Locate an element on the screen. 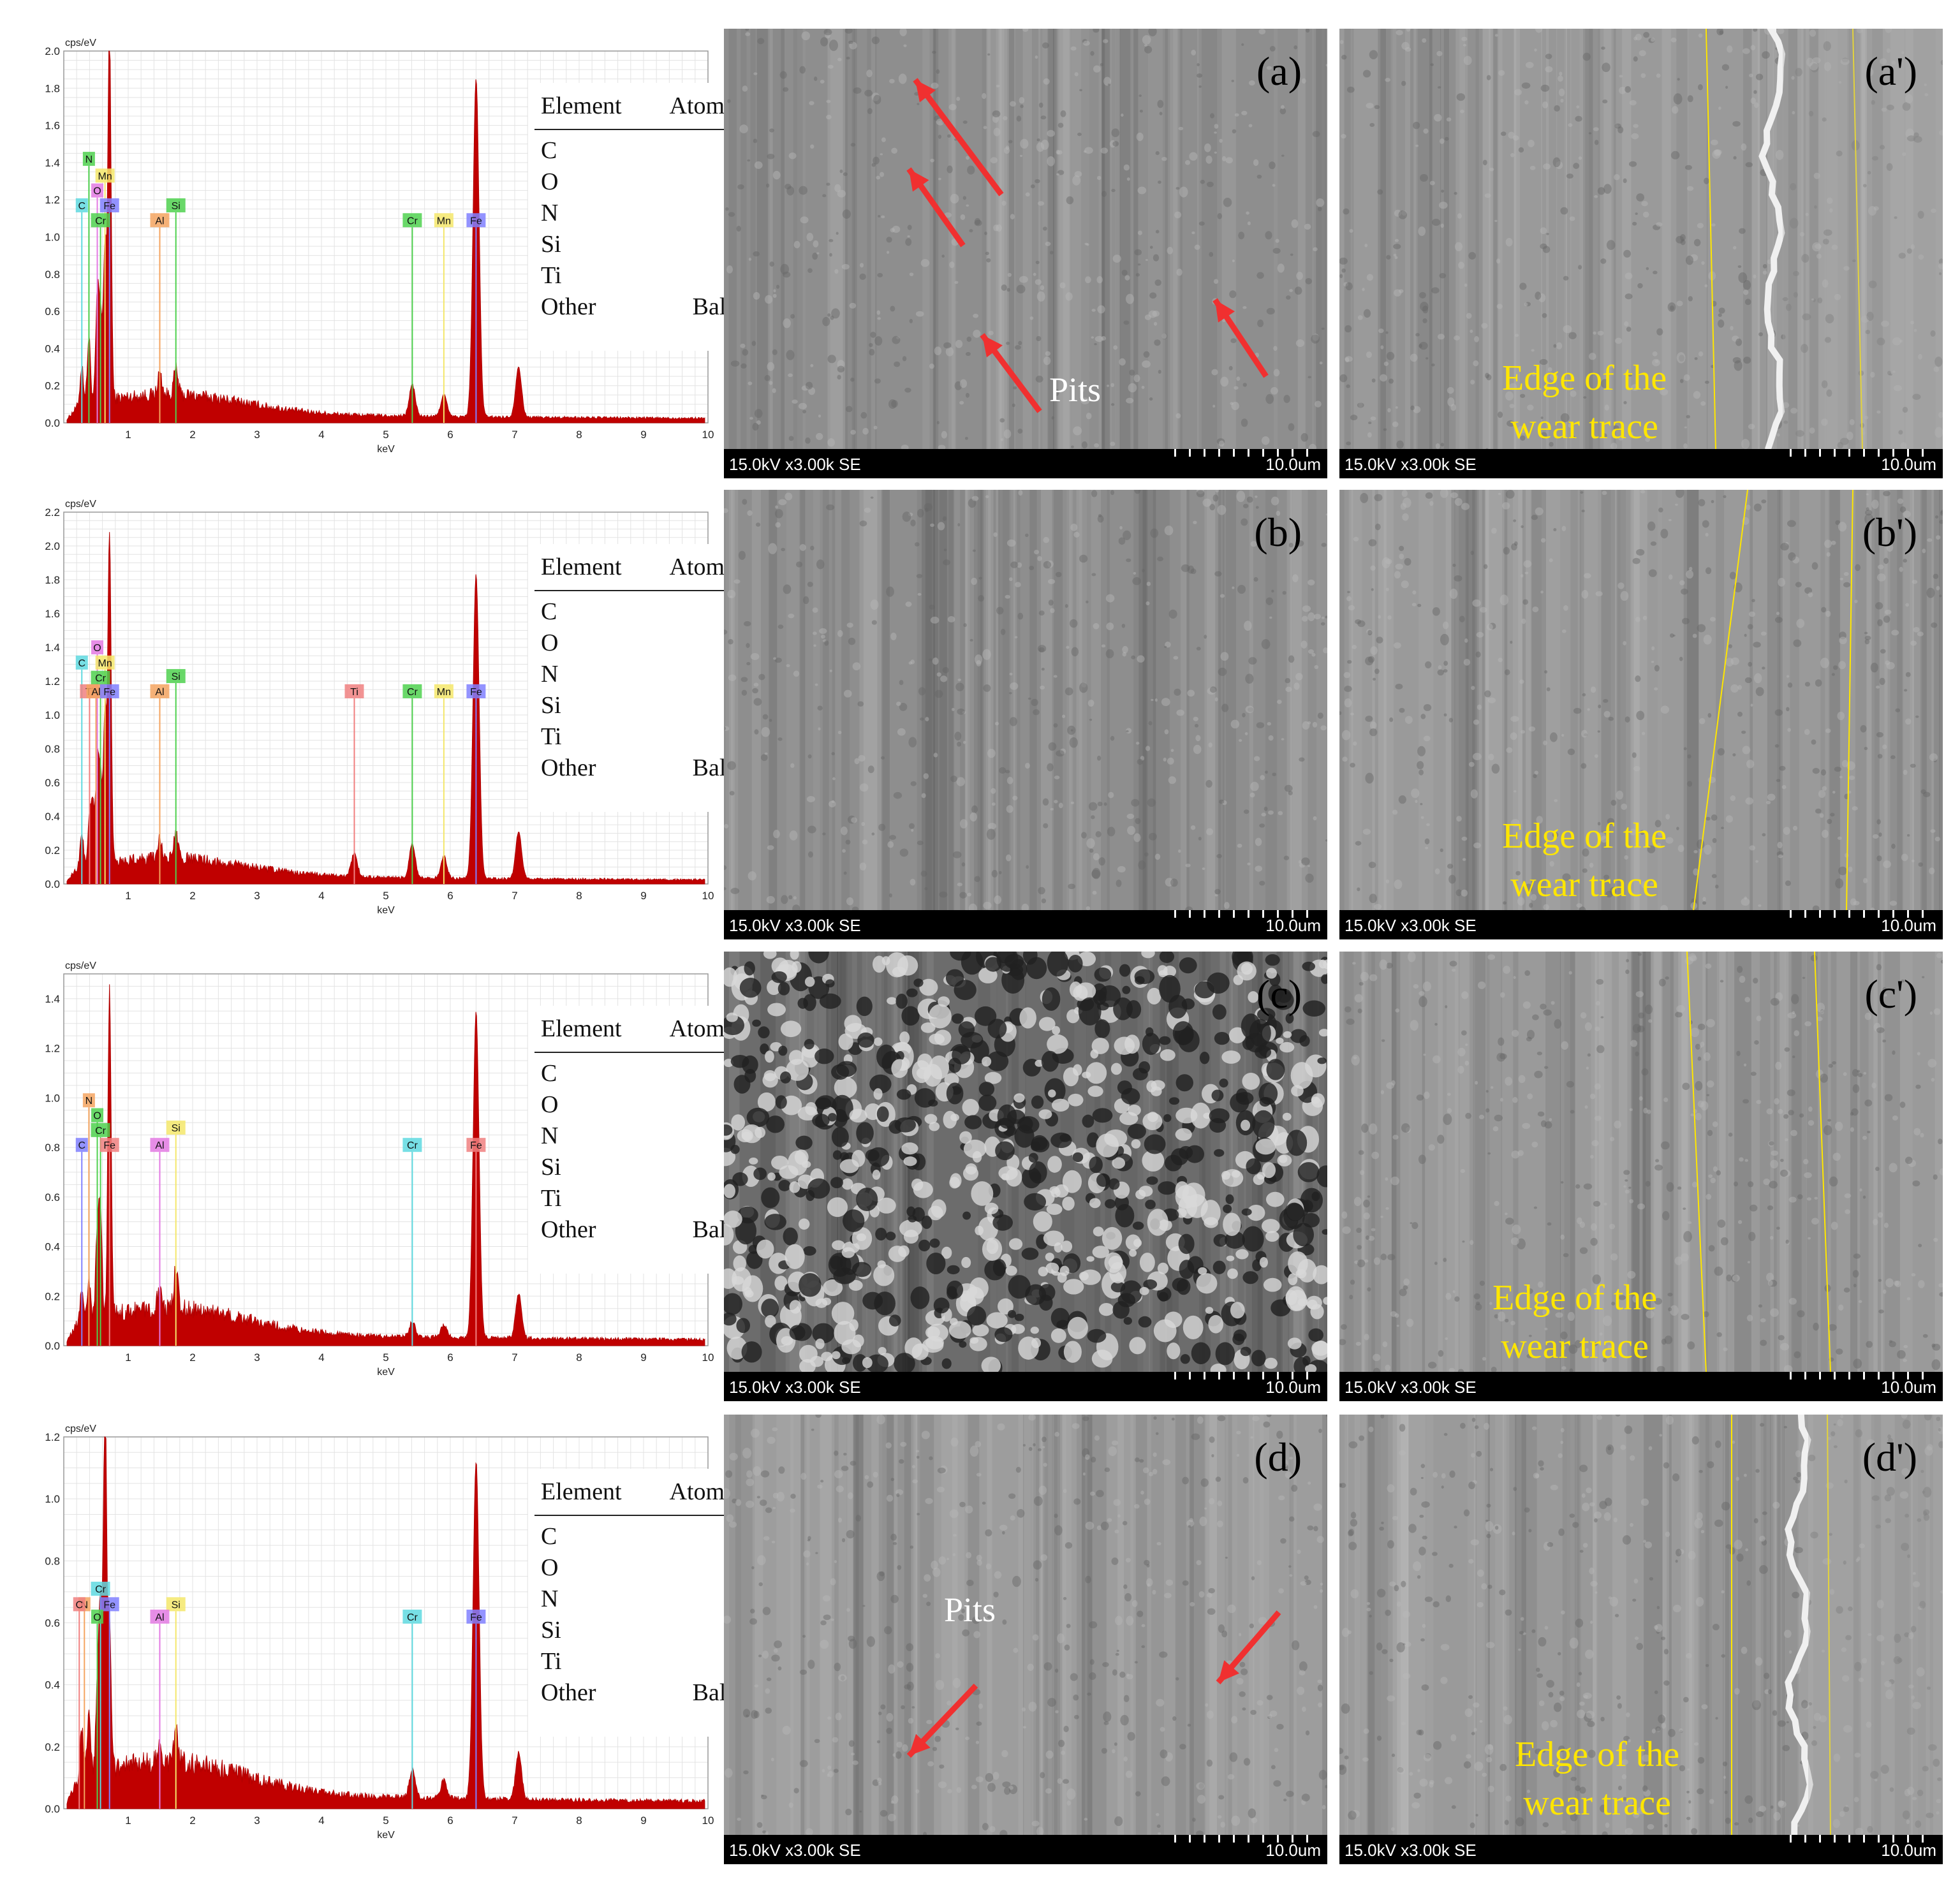 The image size is (1960, 1891). sem-info-bar: 15.0kV x3.00k SE 10.0um is located at coordinates (1025, 924).